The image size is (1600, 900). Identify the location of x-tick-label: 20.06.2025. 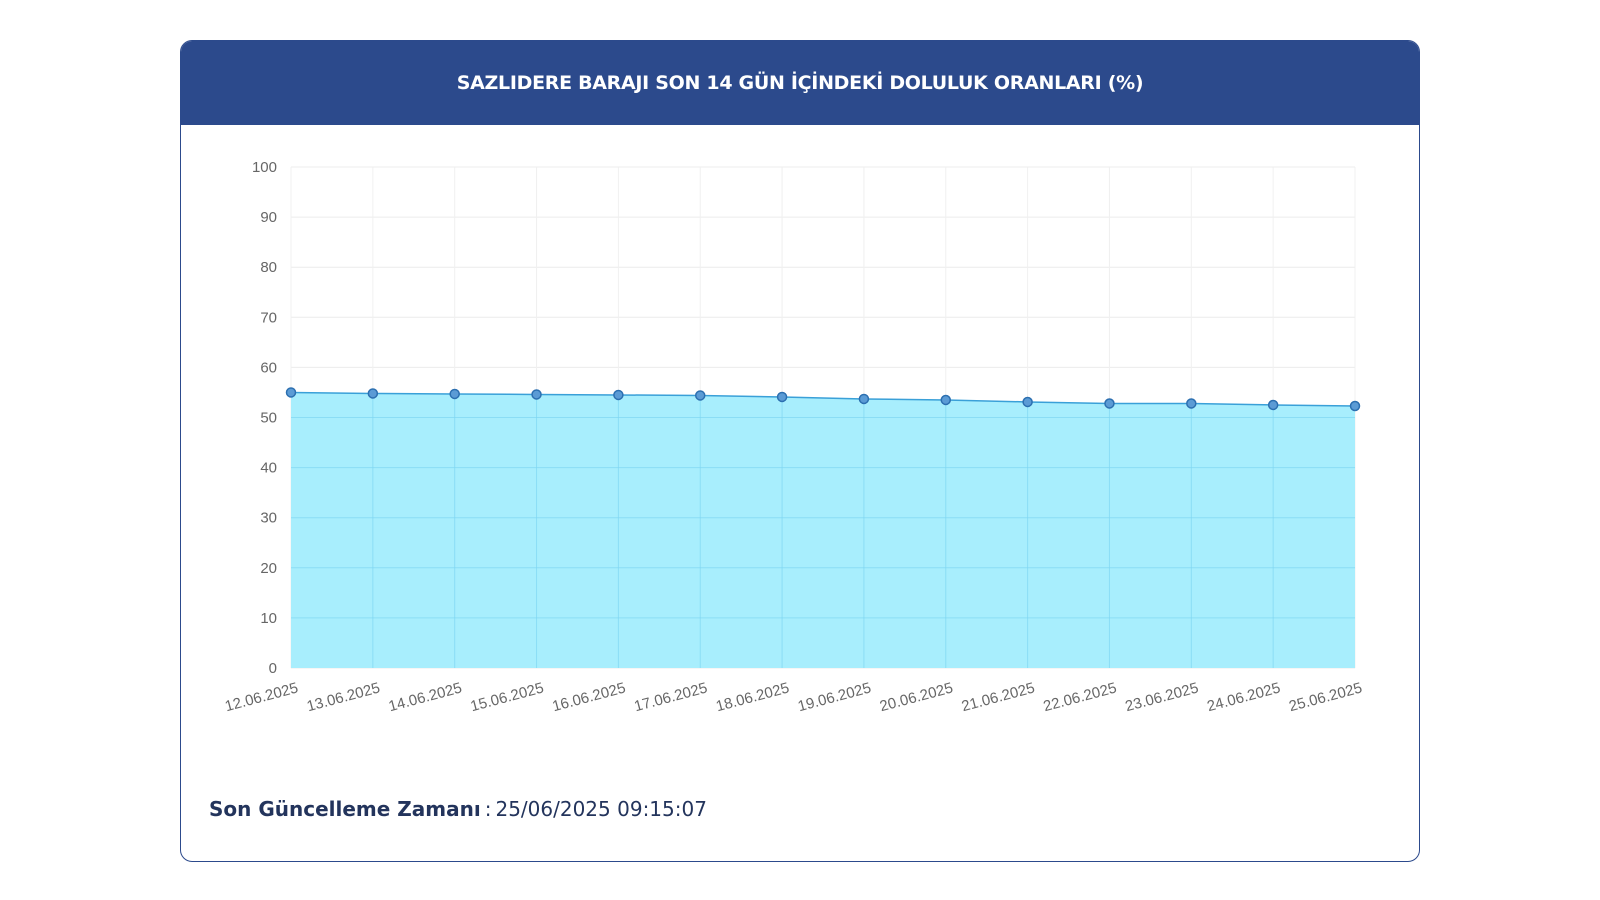
(916, 697).